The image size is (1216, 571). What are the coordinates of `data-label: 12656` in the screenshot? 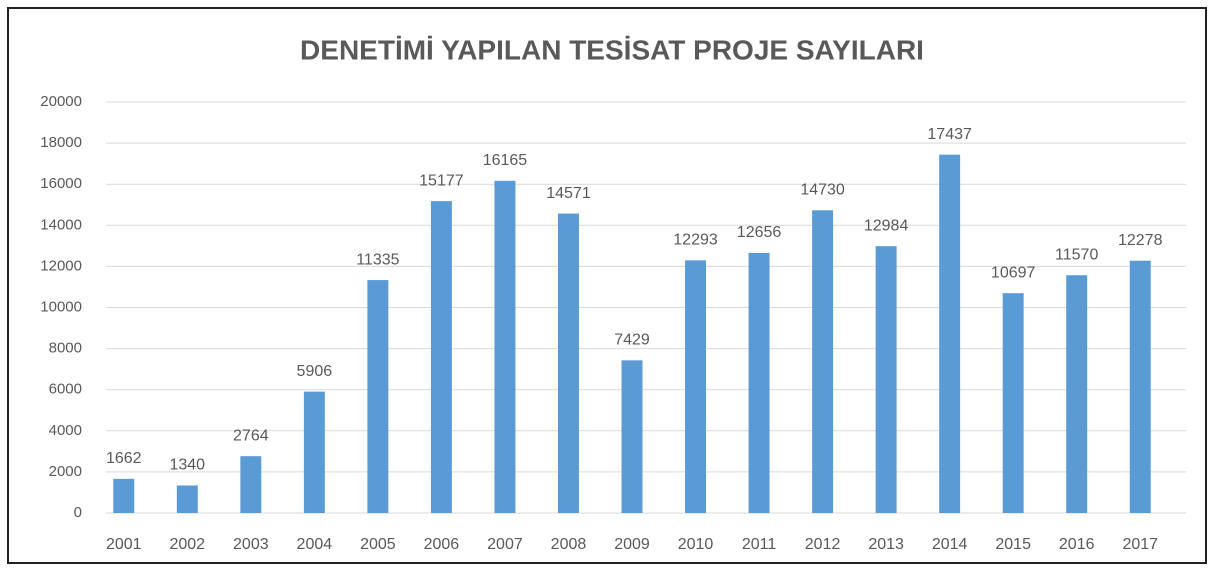 It's located at (759, 232).